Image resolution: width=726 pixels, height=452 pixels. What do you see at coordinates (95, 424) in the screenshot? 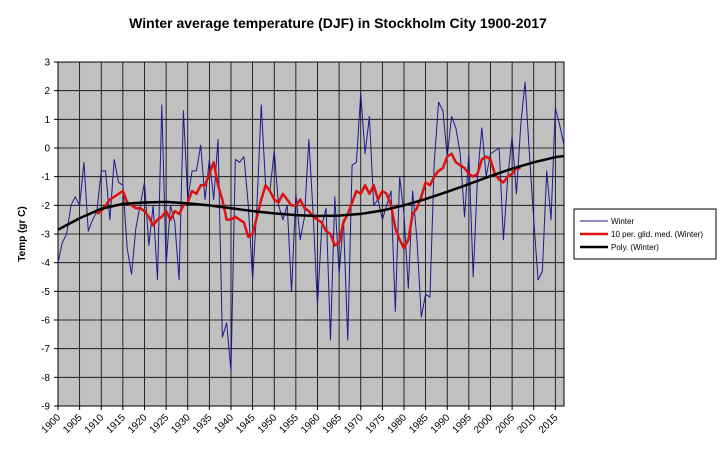
I see `x-tick-label: 1910` at bounding box center [95, 424].